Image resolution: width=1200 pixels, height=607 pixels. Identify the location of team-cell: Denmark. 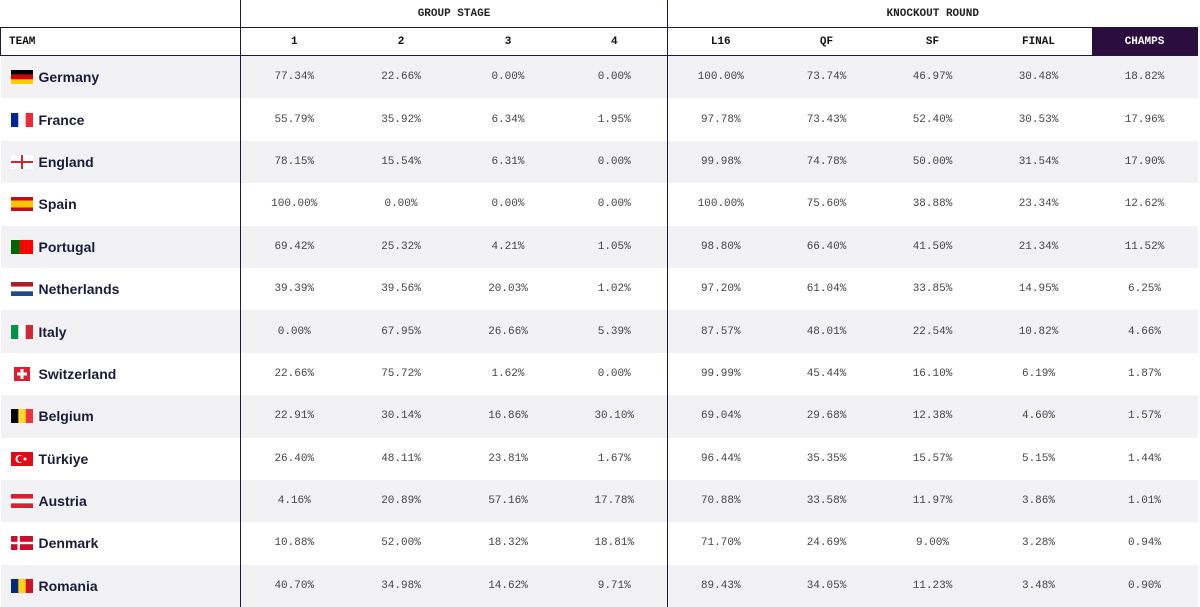
(120, 543).